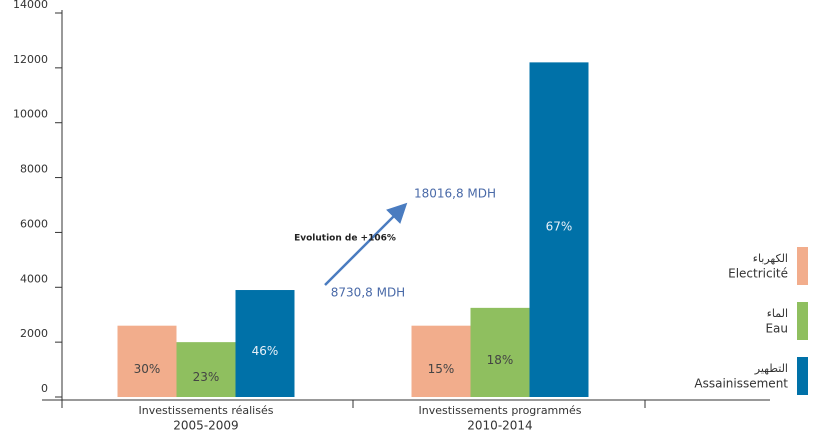 The width and height of the screenshot is (813, 434). What do you see at coordinates (206, 410) in the screenshot?
I see `x-tick-label: Investissements réalisés` at bounding box center [206, 410].